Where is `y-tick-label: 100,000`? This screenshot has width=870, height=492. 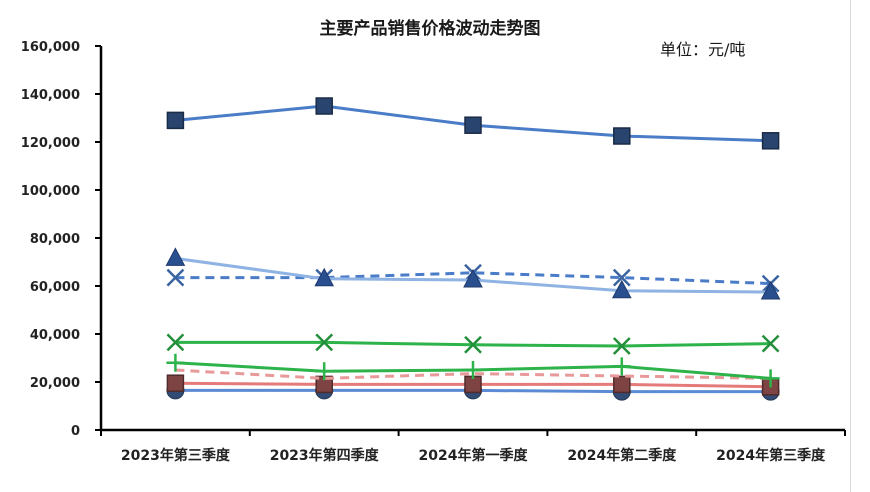 y-tick-label: 100,000 is located at coordinates (50, 191).